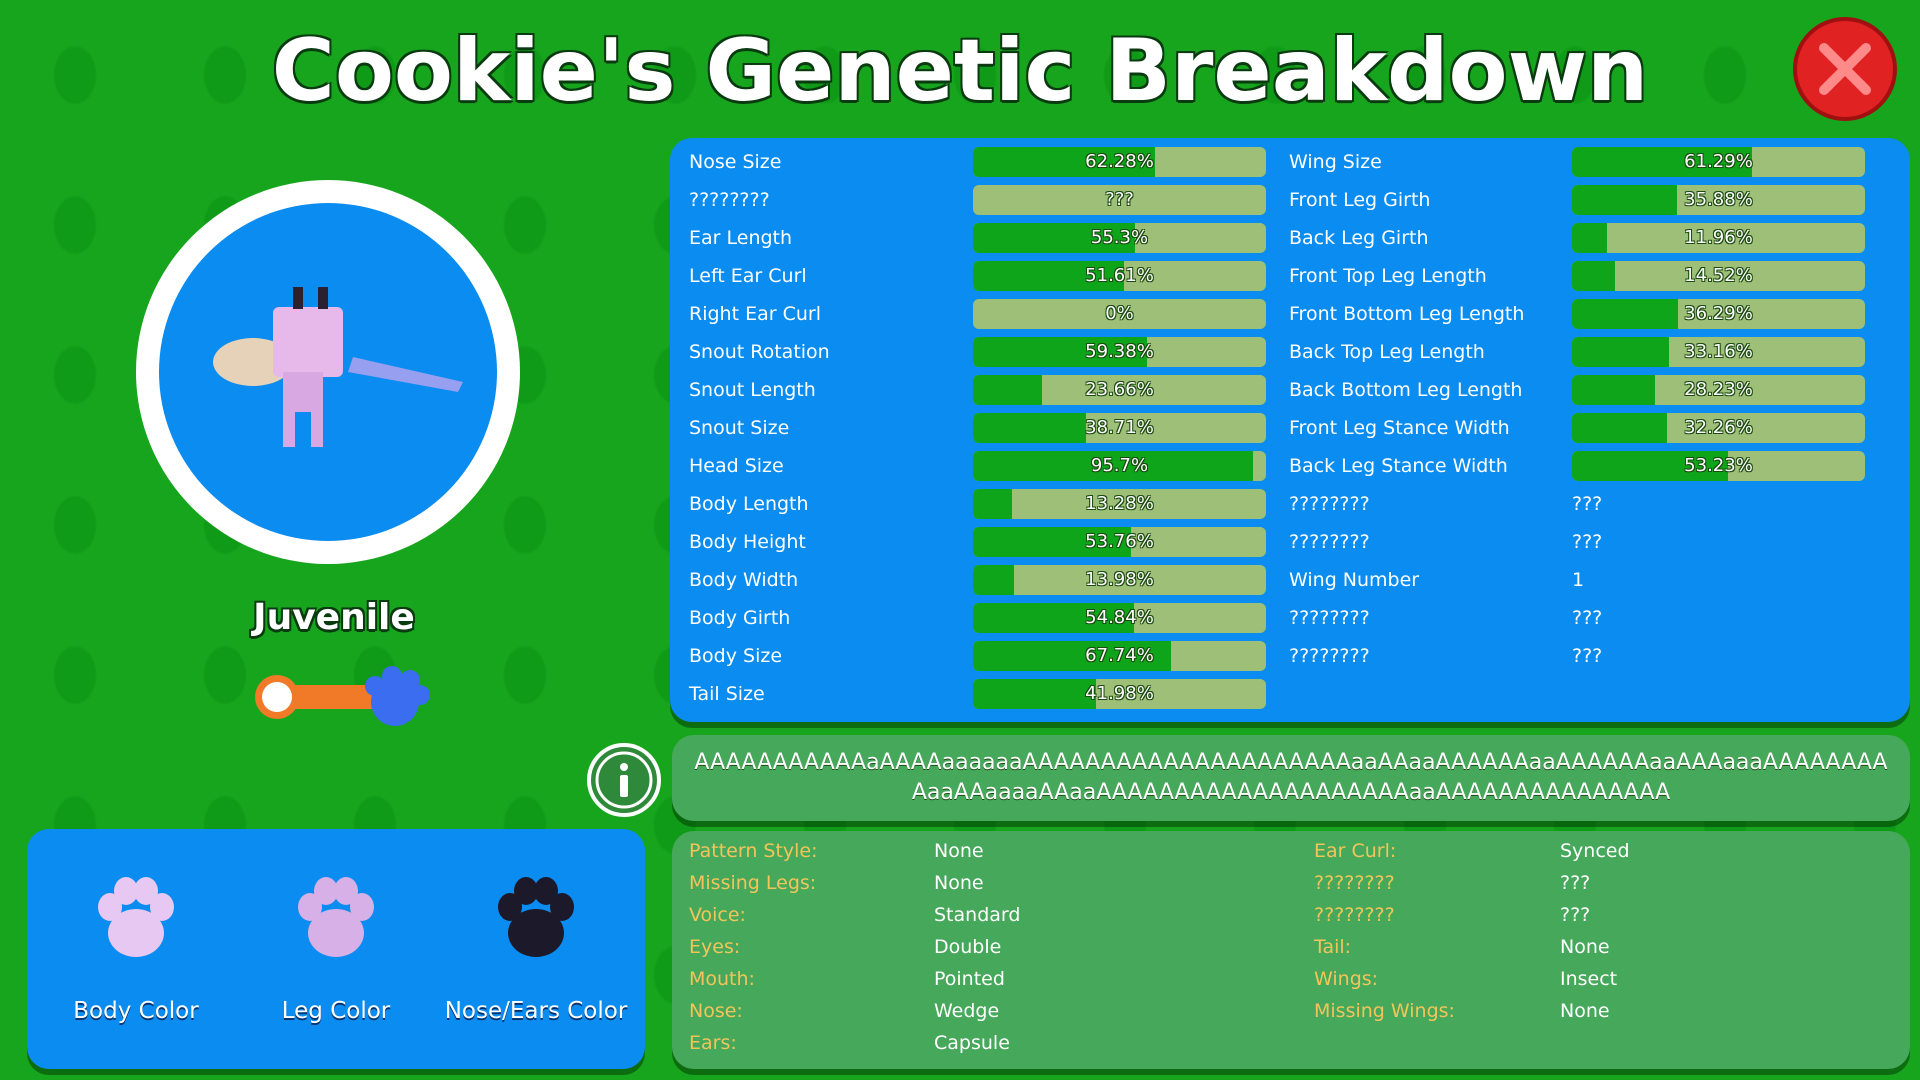 The height and width of the screenshot is (1080, 1920). What do you see at coordinates (1845, 69) in the screenshot?
I see `close-button` at bounding box center [1845, 69].